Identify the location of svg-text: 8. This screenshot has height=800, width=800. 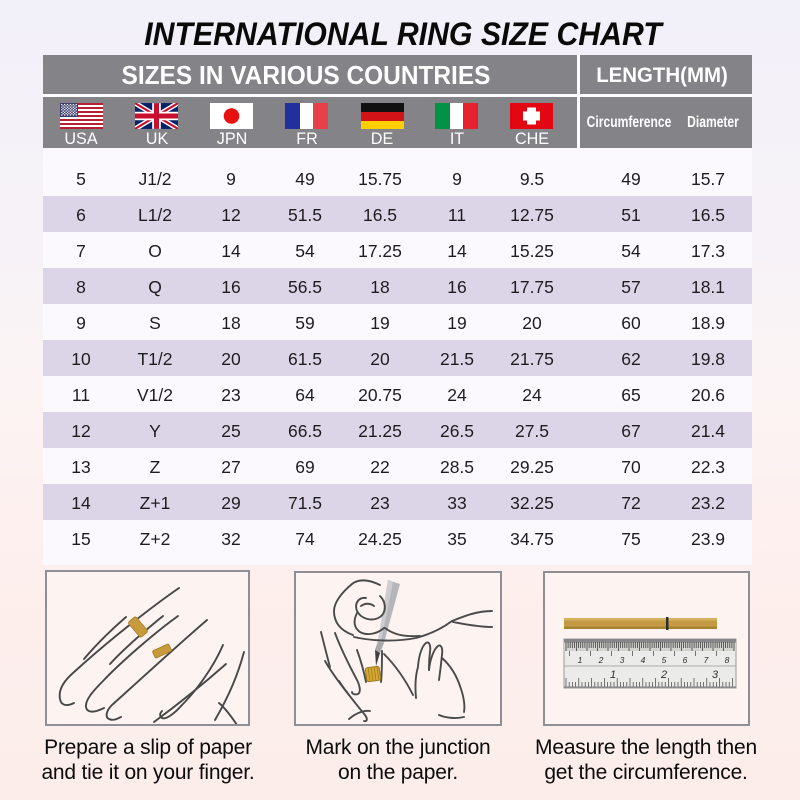
(727, 660).